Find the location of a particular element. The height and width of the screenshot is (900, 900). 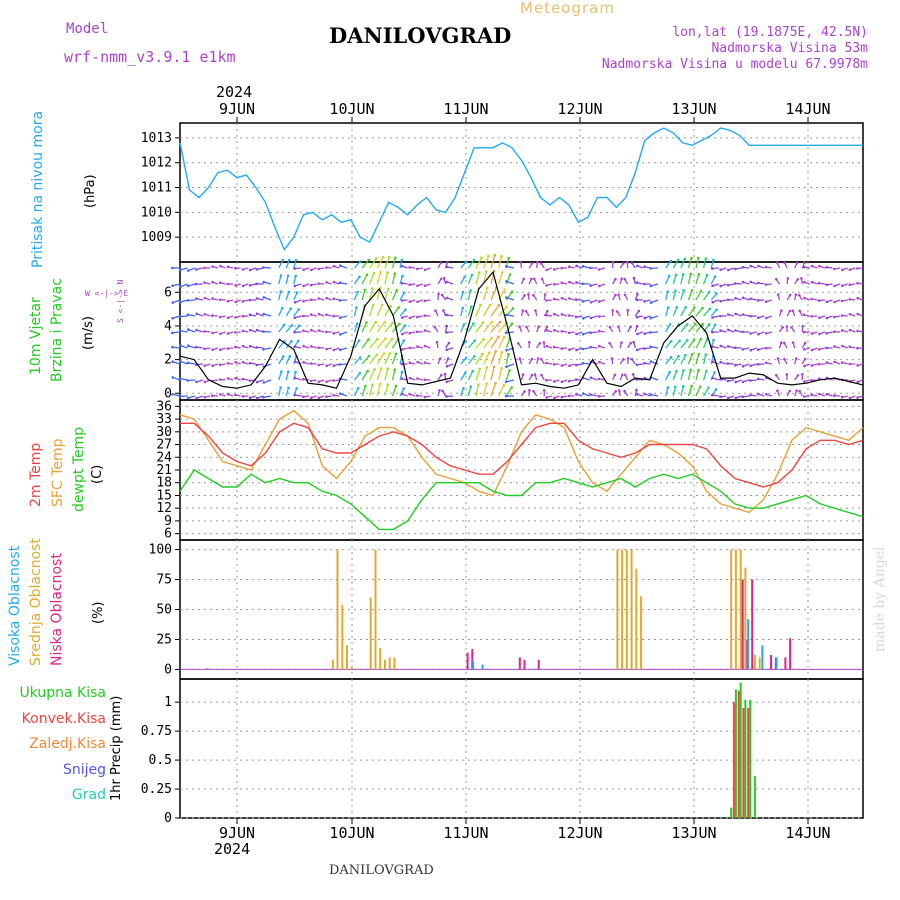

temp-dewpt-line is located at coordinates (521, 500).